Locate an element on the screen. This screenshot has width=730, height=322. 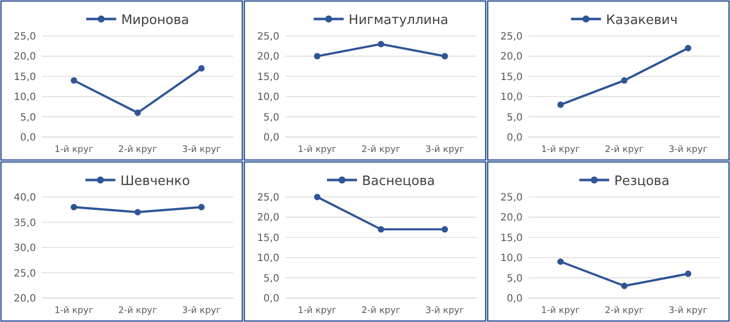
legend-label: Миронова is located at coordinates (155, 20).